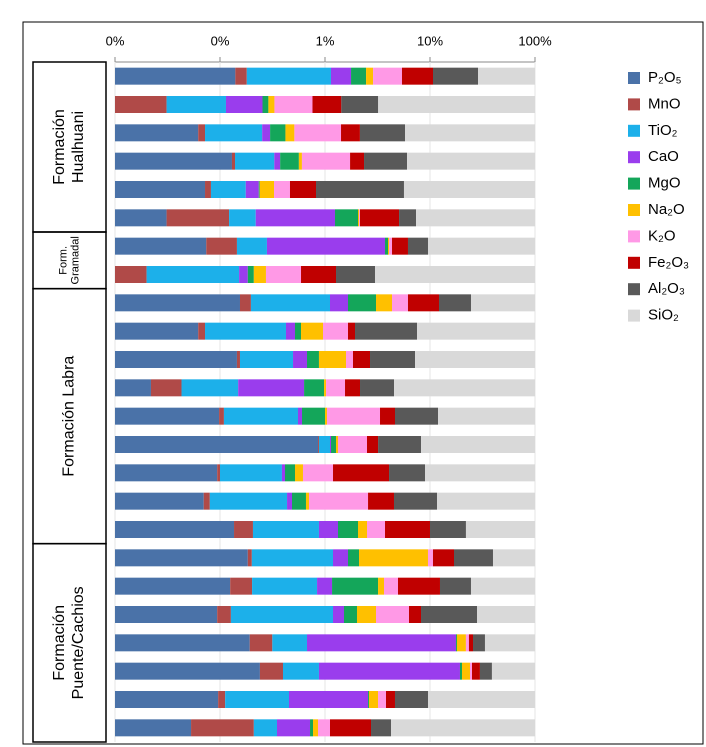  I want to click on legend-label: Na₂O, so click(666, 209).